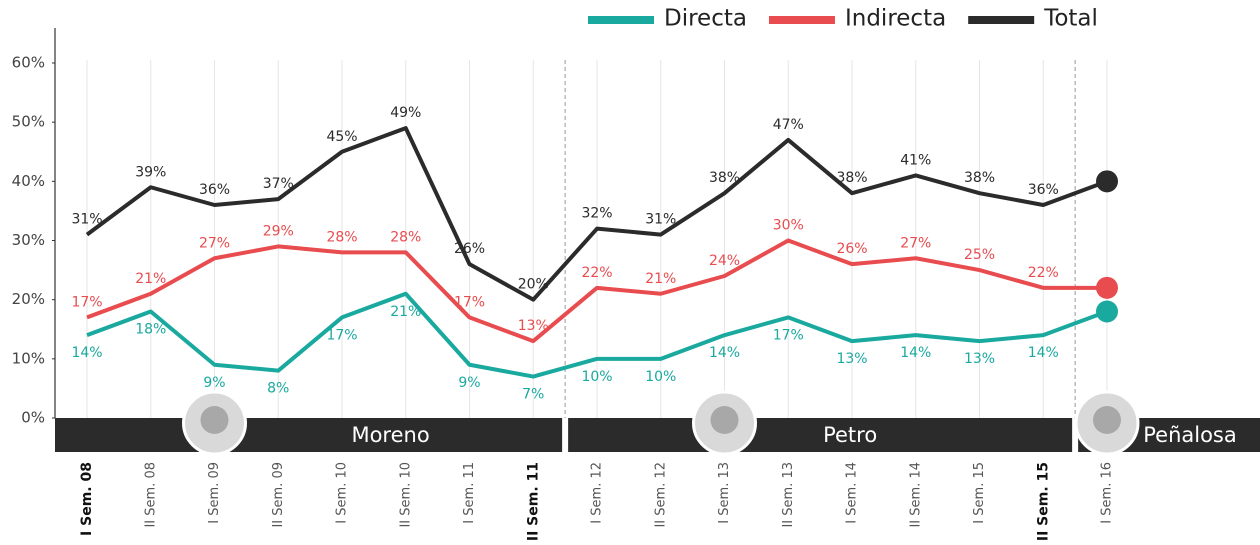 This screenshot has width=1260, height=545. What do you see at coordinates (597, 493) in the screenshot?
I see `x-tick-label: I Sem. 12` at bounding box center [597, 493].